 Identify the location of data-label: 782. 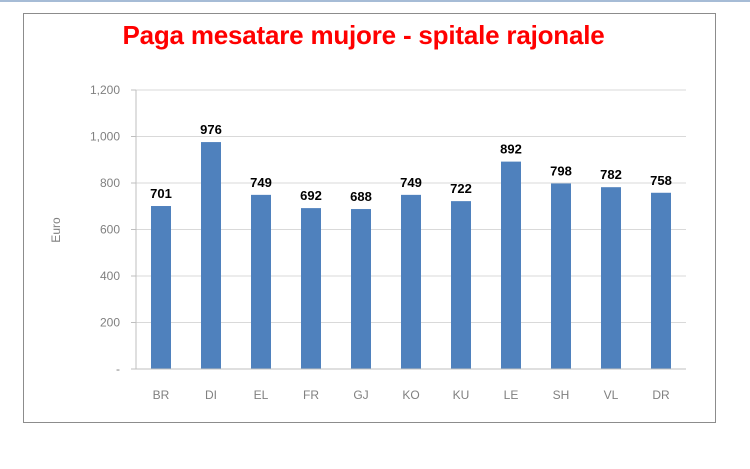
(611, 174).